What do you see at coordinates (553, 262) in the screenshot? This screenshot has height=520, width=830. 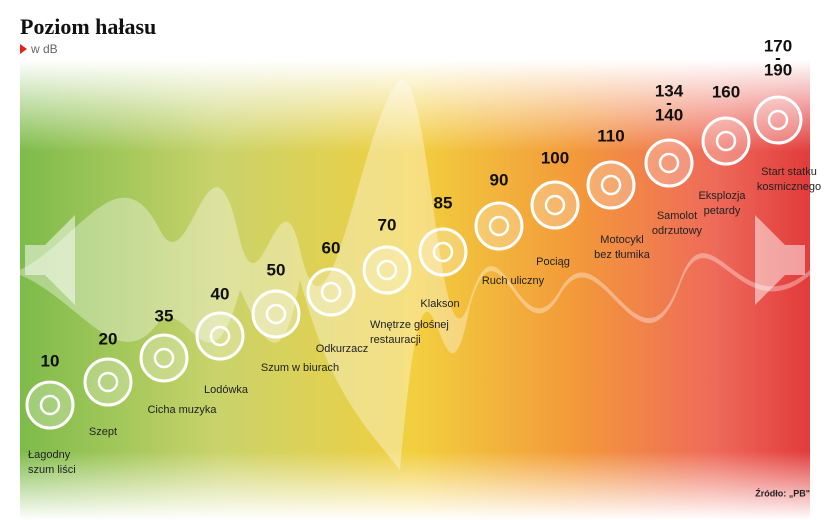 I see `label: Pociąg` at bounding box center [553, 262].